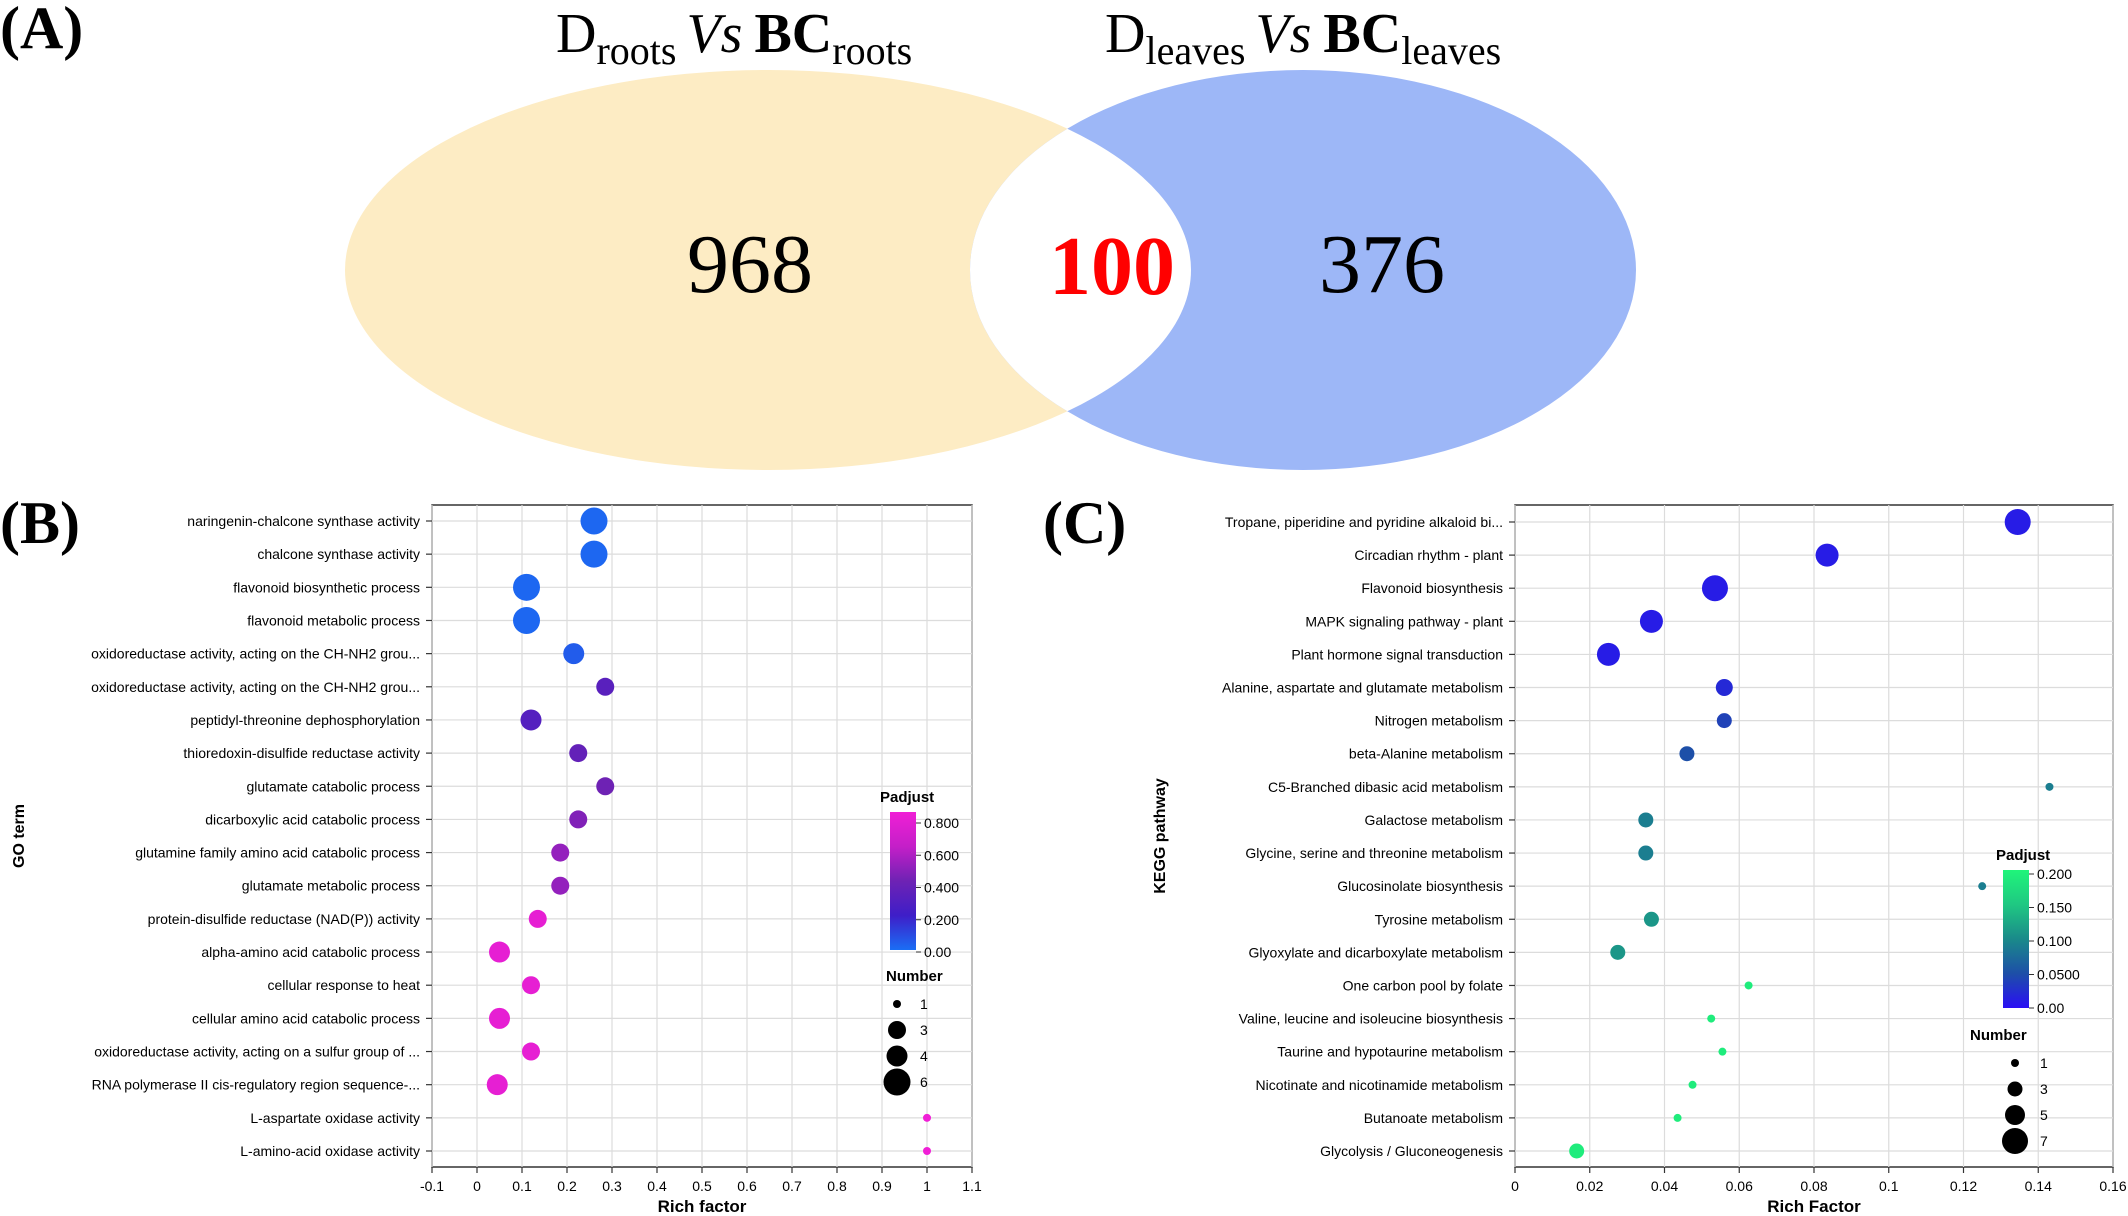 The width and height of the screenshot is (2128, 1216). Describe the element at coordinates (1420, 886) in the screenshot. I see `c-ytick-label: Glucosinolate biosynthesis` at that location.